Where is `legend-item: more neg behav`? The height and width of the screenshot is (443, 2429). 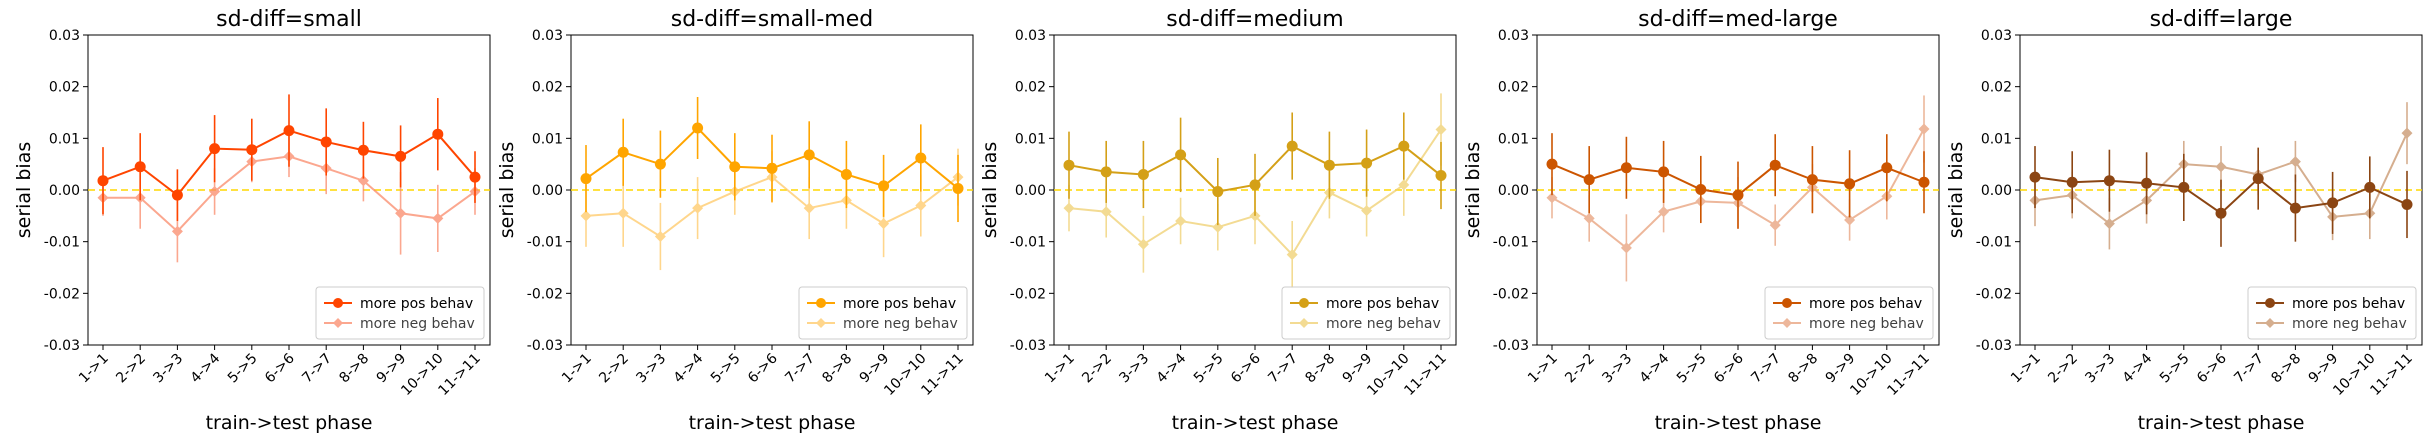
legend-item: more neg behav is located at coordinates (1848, 324).